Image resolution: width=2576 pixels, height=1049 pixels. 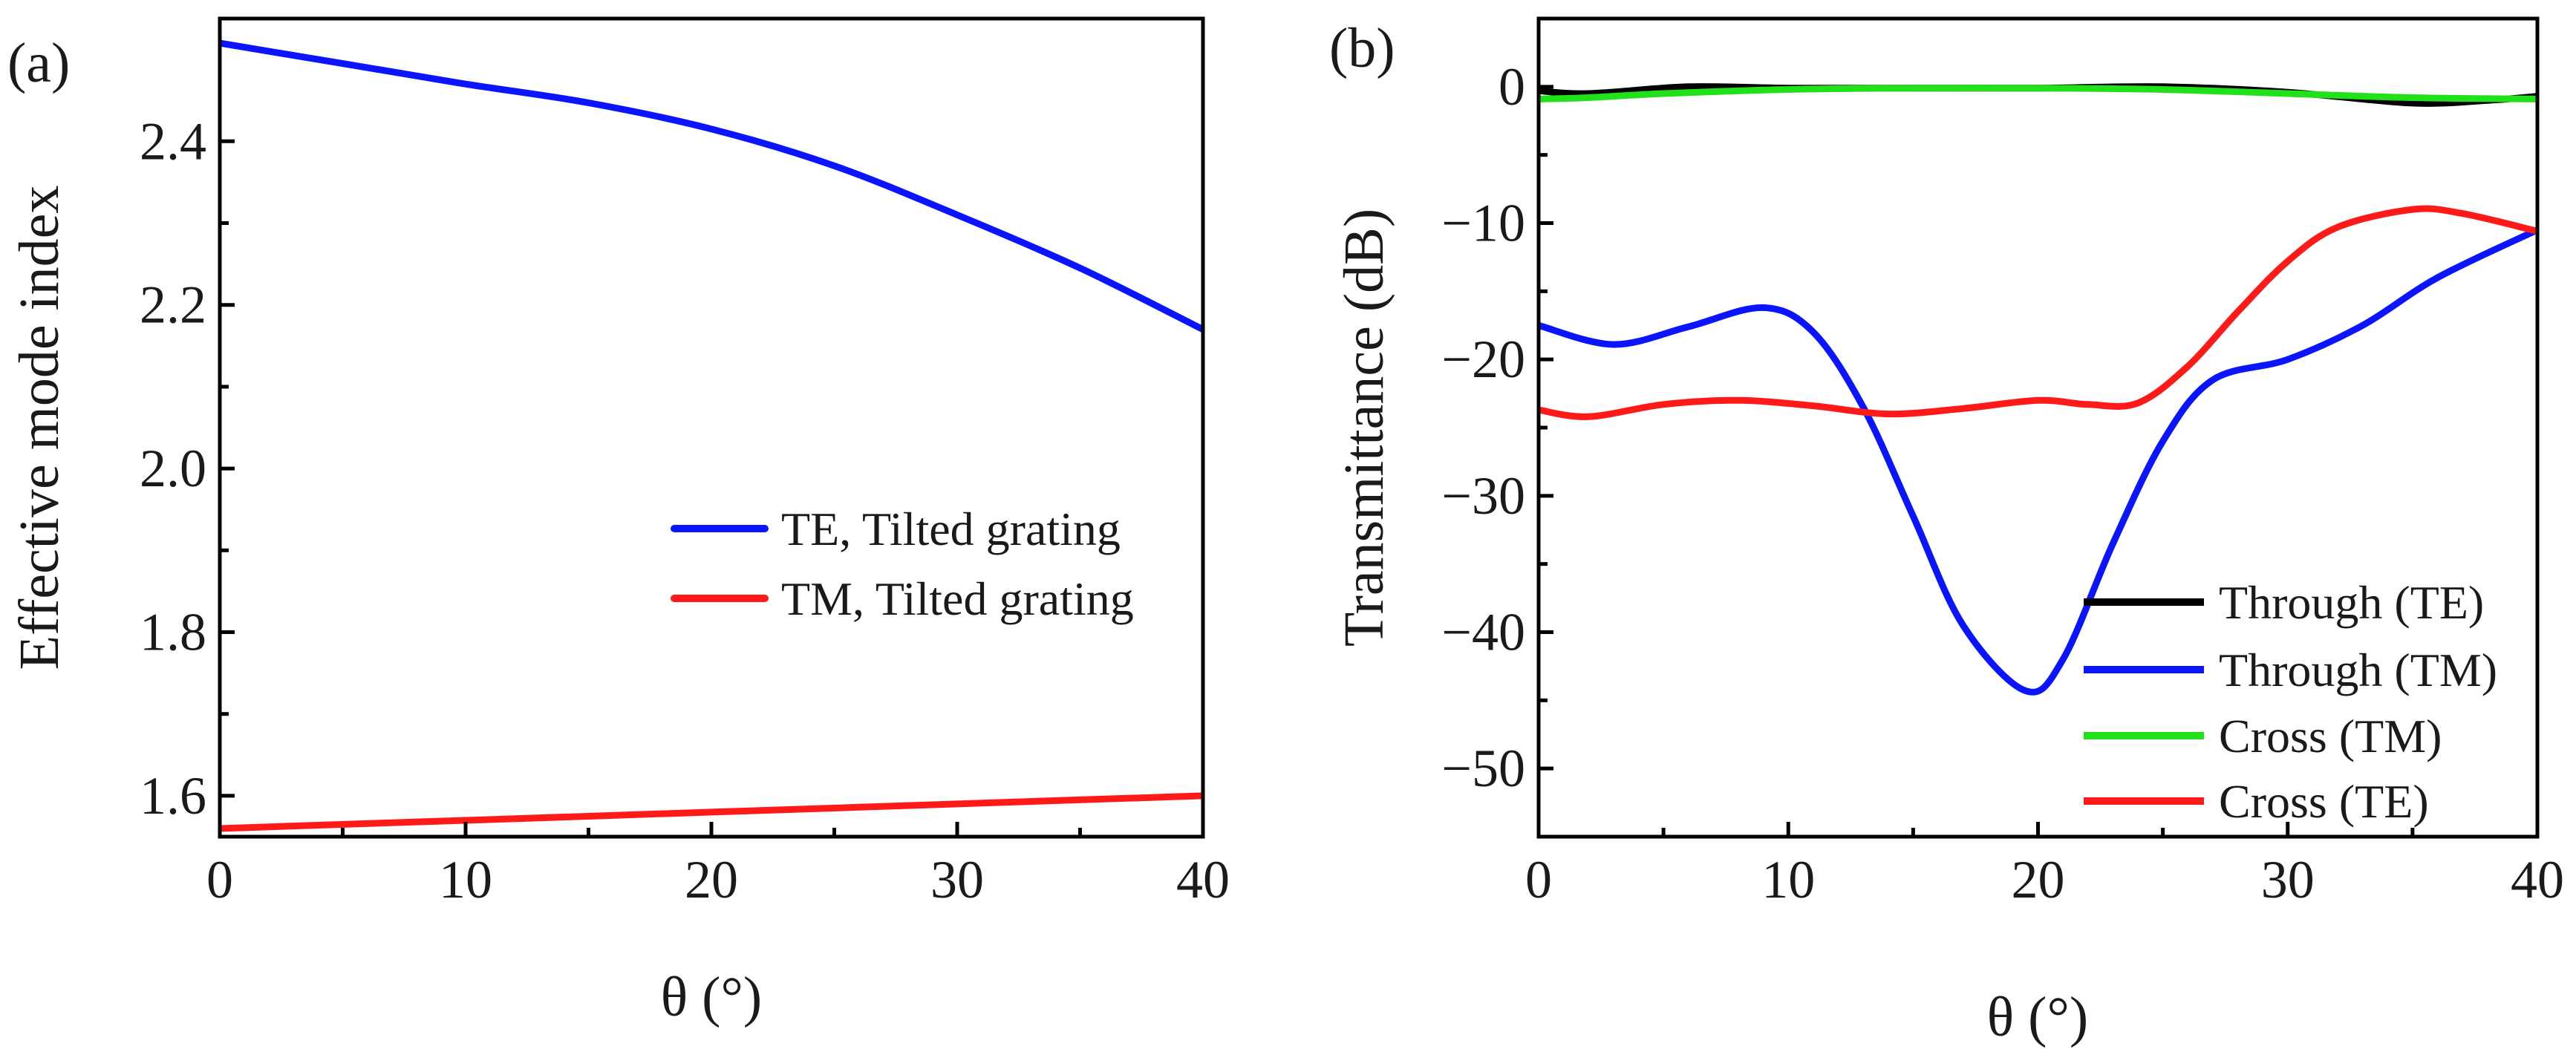 What do you see at coordinates (2351, 602) in the screenshot?
I see `legend-label-through-te: Through (TE)` at bounding box center [2351, 602].